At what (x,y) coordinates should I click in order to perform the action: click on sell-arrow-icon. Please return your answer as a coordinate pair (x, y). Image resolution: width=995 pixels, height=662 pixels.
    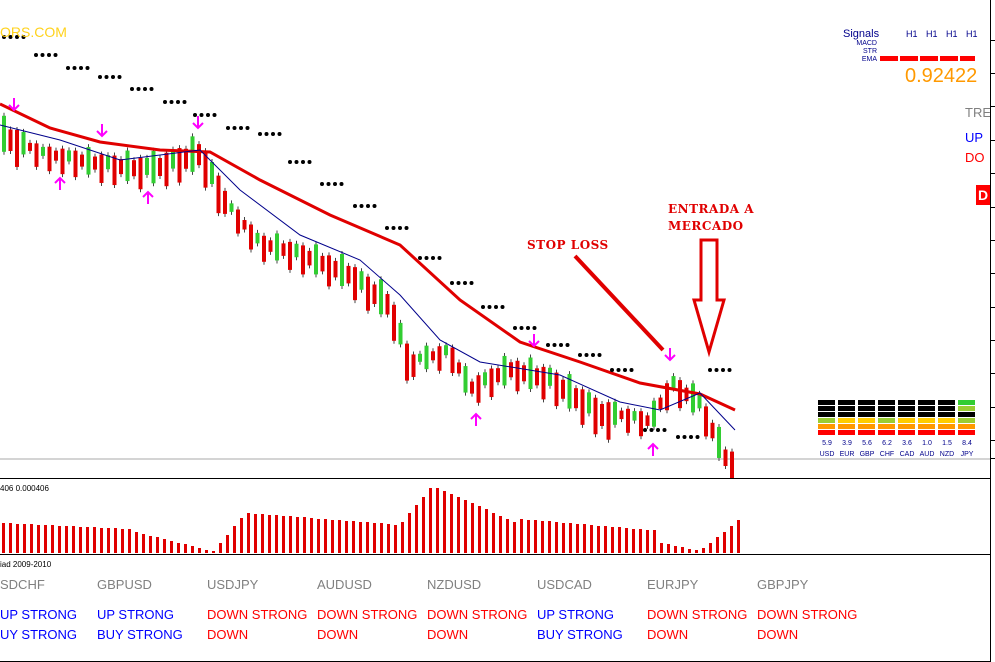
    Looking at the image, I should click on (198, 126).